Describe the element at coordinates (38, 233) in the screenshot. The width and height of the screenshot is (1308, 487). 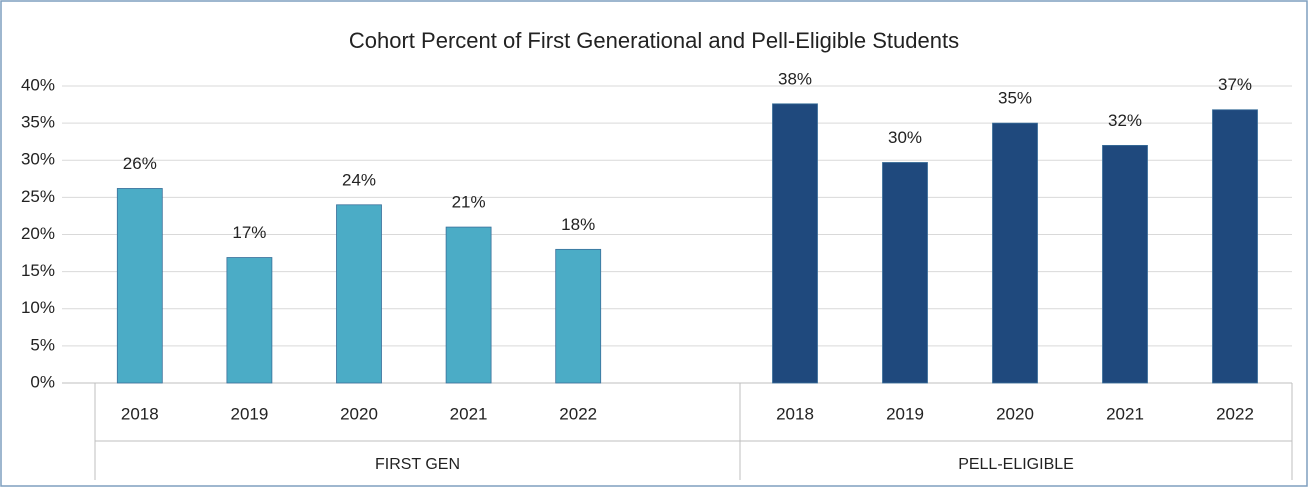
I see `y-tick-label: 20%` at that location.